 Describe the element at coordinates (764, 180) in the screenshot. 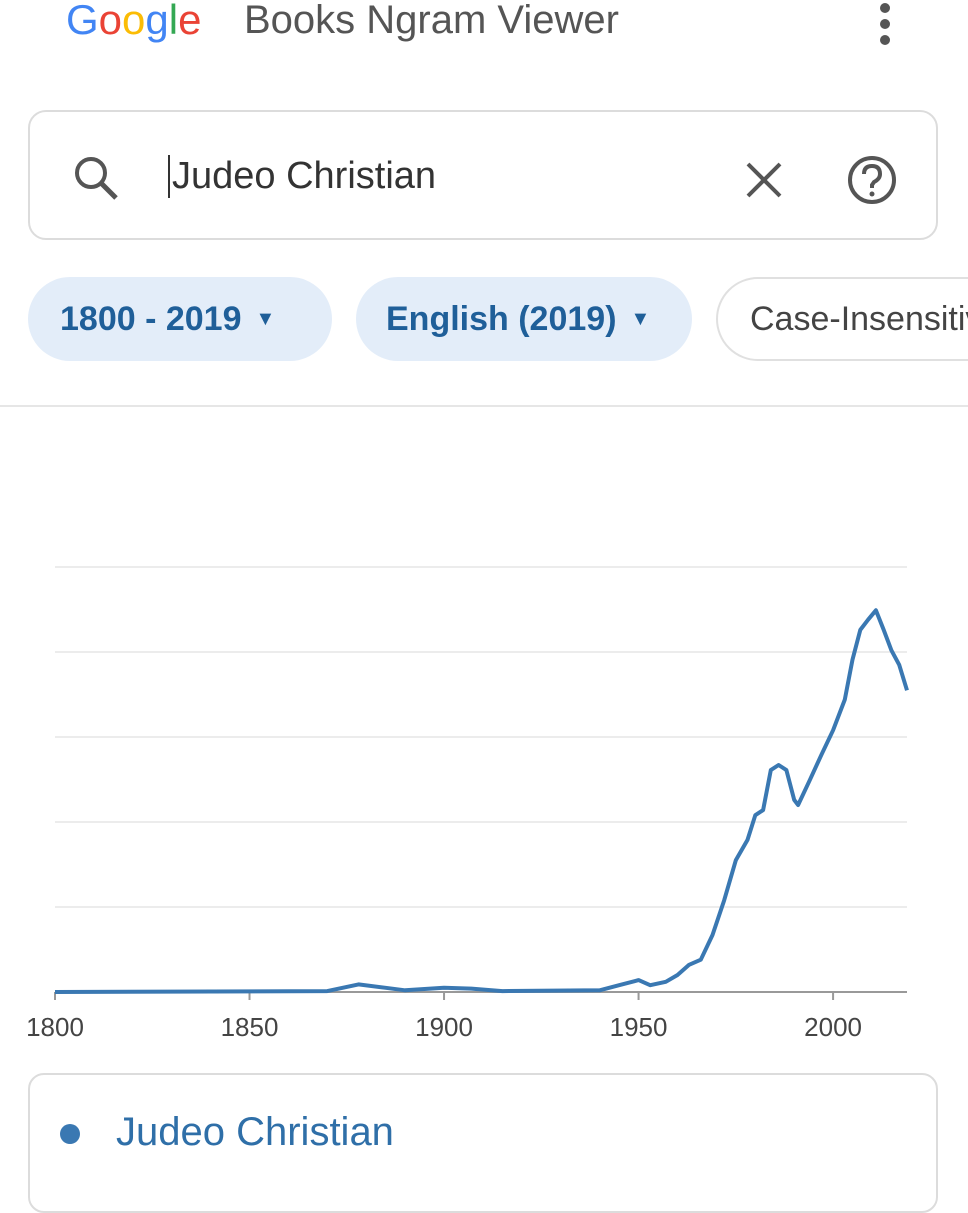

I see `clear-icon` at that location.